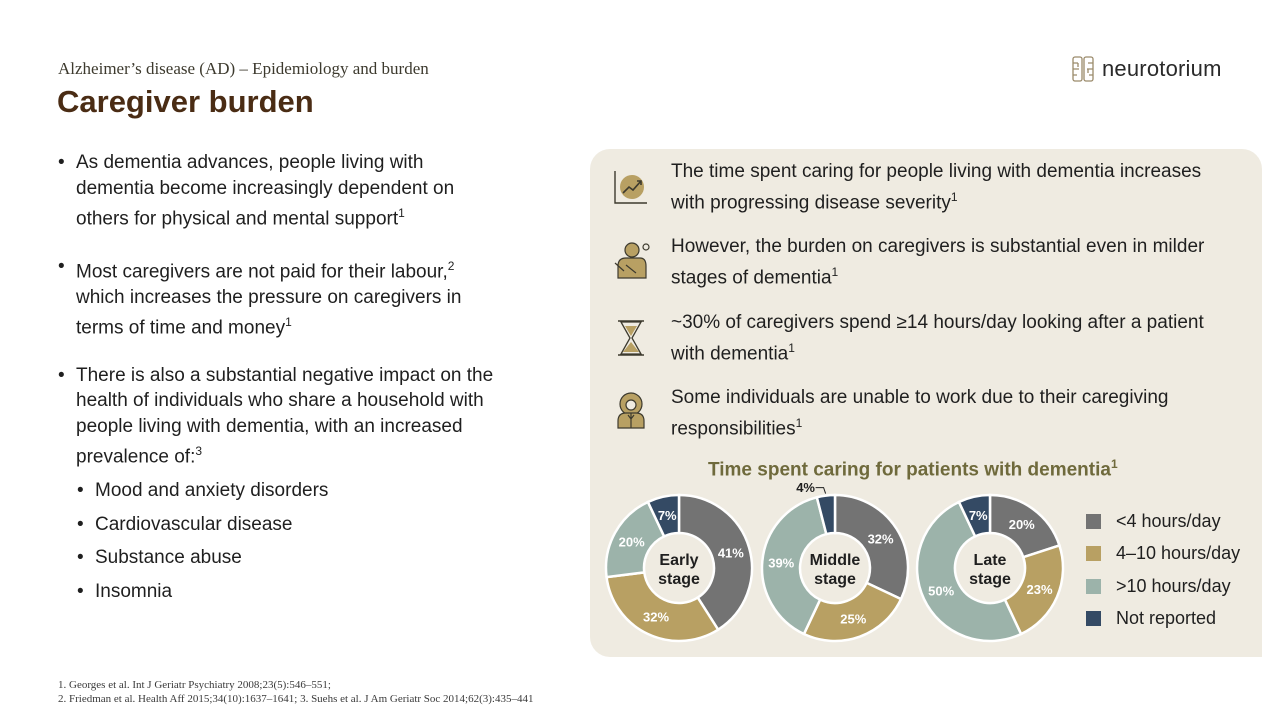  I want to click on donut-center-label: Middle, so click(835, 560).